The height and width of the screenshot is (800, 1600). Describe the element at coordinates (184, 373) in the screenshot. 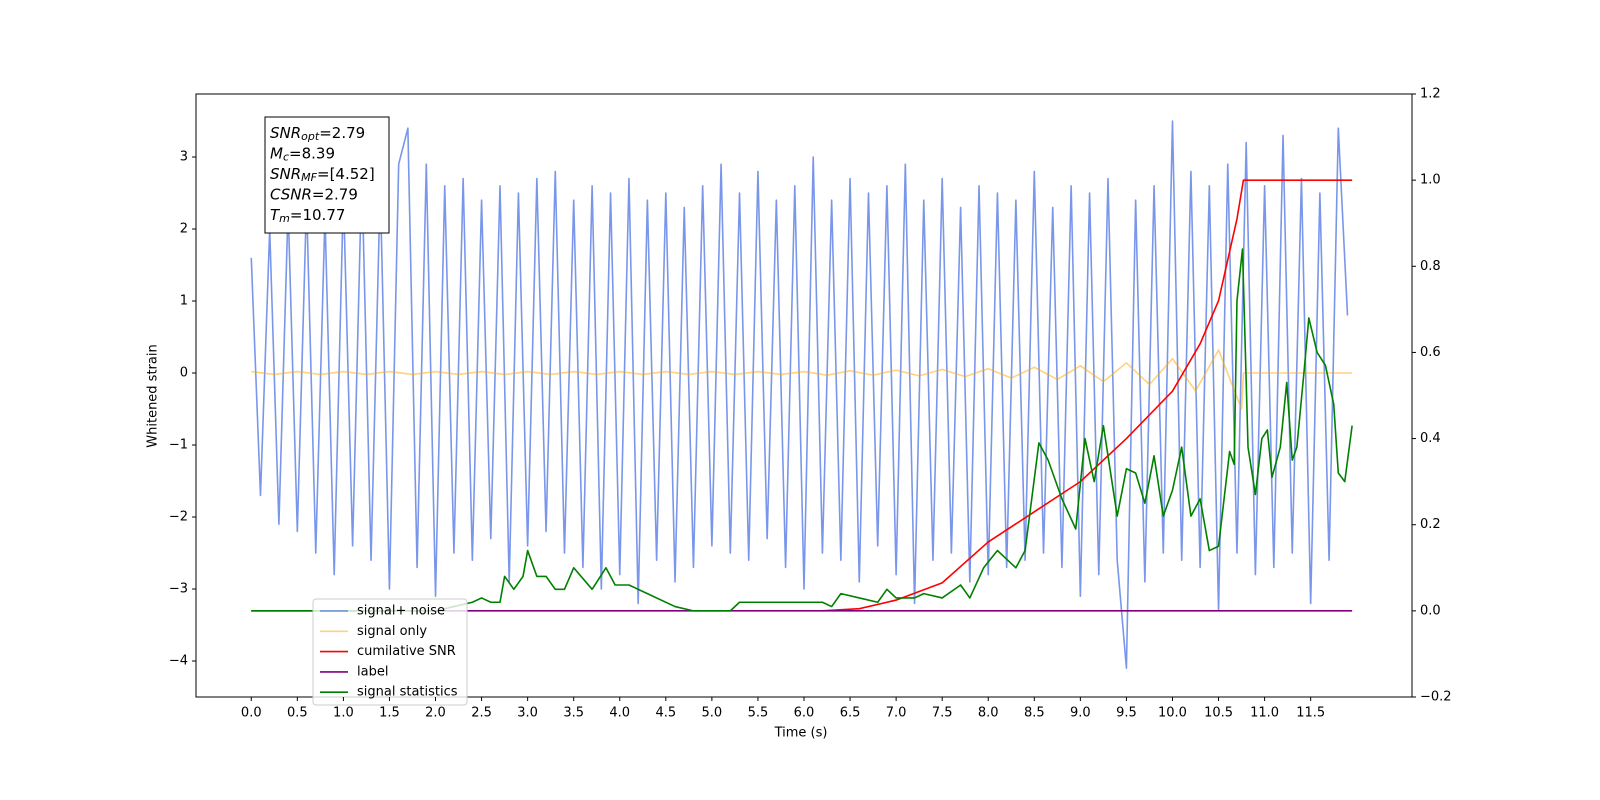

I see `y-tick-label: 0` at that location.